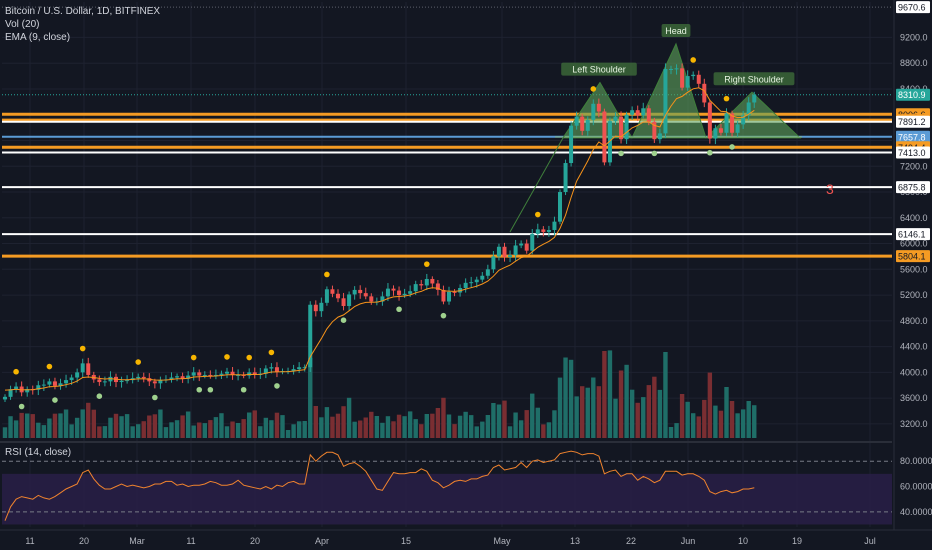 This screenshot has height=550, width=932. I want to click on rsi-legend: RSI (14, close), so click(38, 452).